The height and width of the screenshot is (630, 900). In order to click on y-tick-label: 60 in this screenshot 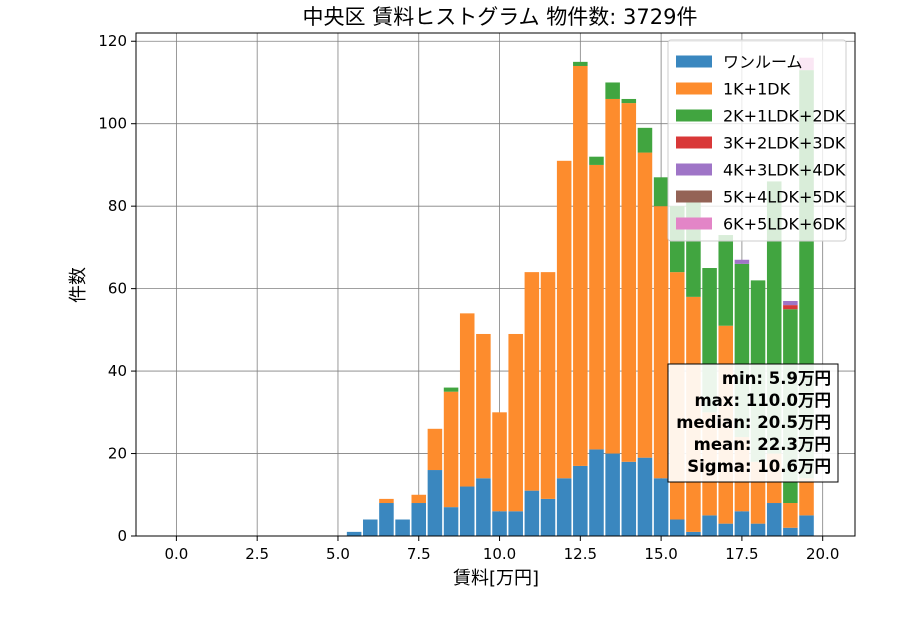, I will do `click(117, 289)`.